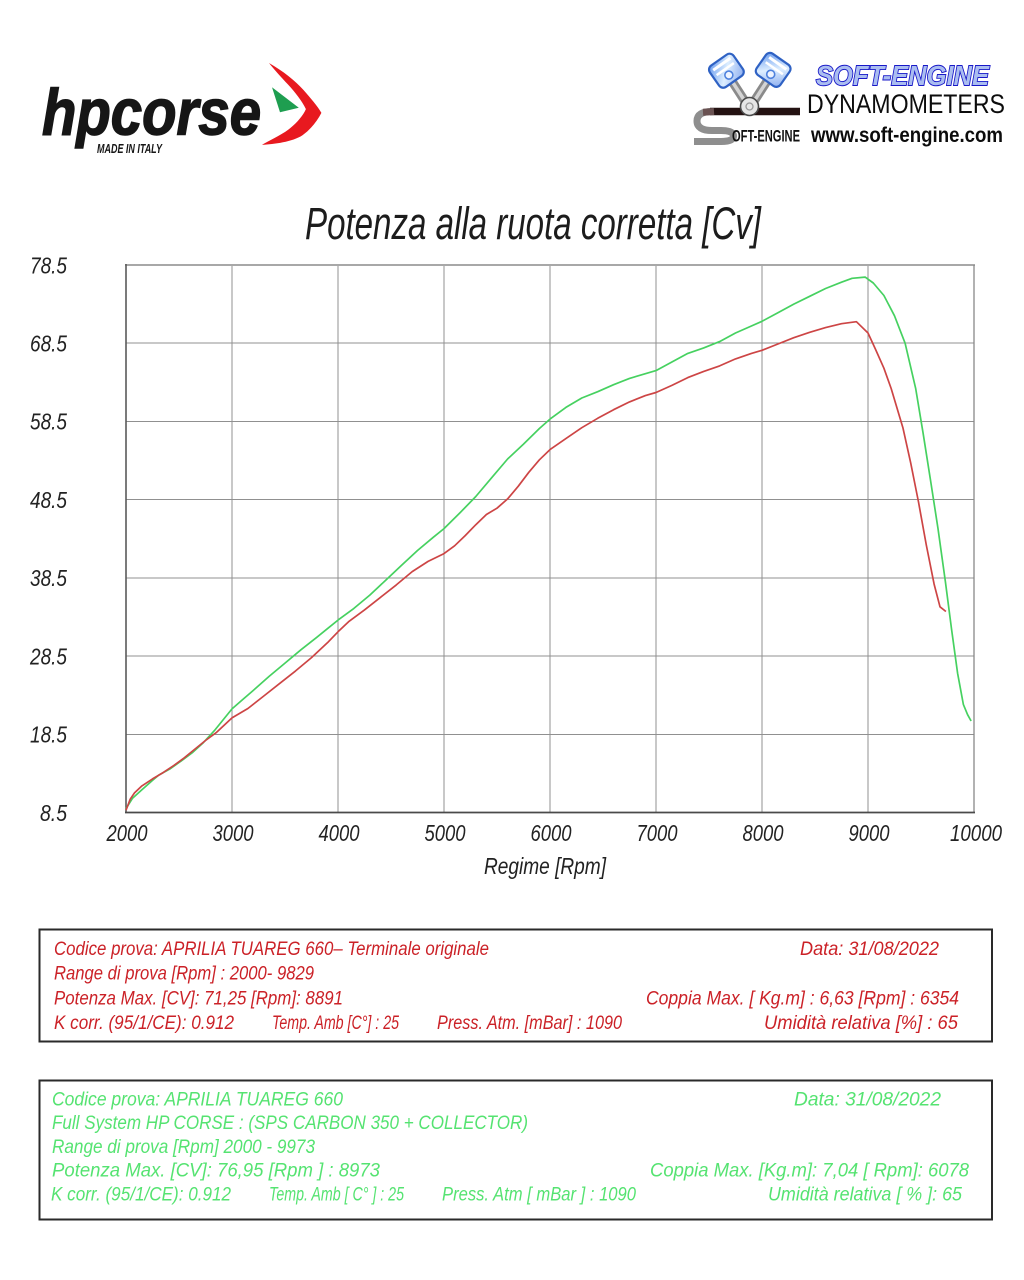 This screenshot has width=1024, height=1280. I want to click on svg-text:Potenza Max. [CV]: 71,25 [R: Potenza Max. [CV]: 71,25 [Rpm]: 8891, so click(198, 999).